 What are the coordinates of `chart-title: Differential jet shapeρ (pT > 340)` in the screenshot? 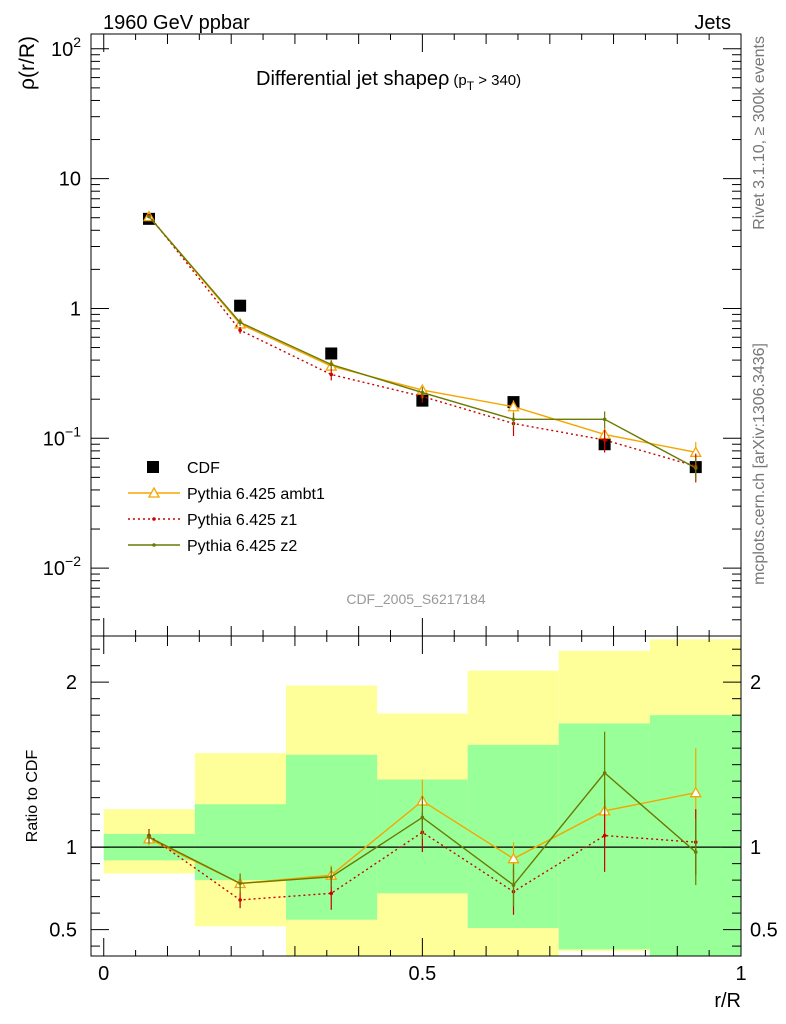 It's located at (388, 80).